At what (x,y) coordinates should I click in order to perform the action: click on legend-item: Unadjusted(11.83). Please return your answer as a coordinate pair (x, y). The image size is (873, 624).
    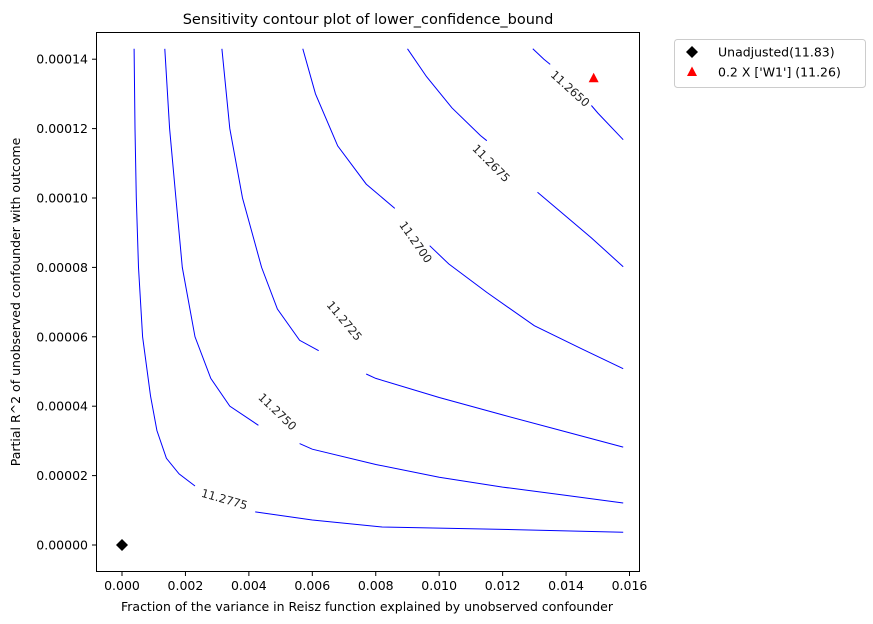
    Looking at the image, I should click on (760, 52).